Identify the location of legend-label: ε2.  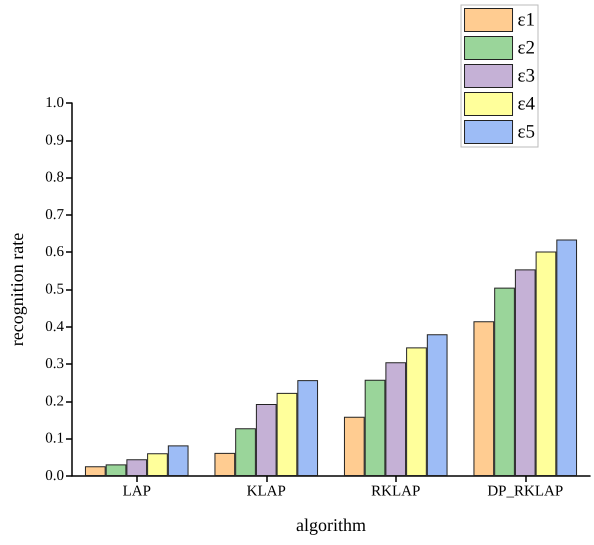
(527, 48).